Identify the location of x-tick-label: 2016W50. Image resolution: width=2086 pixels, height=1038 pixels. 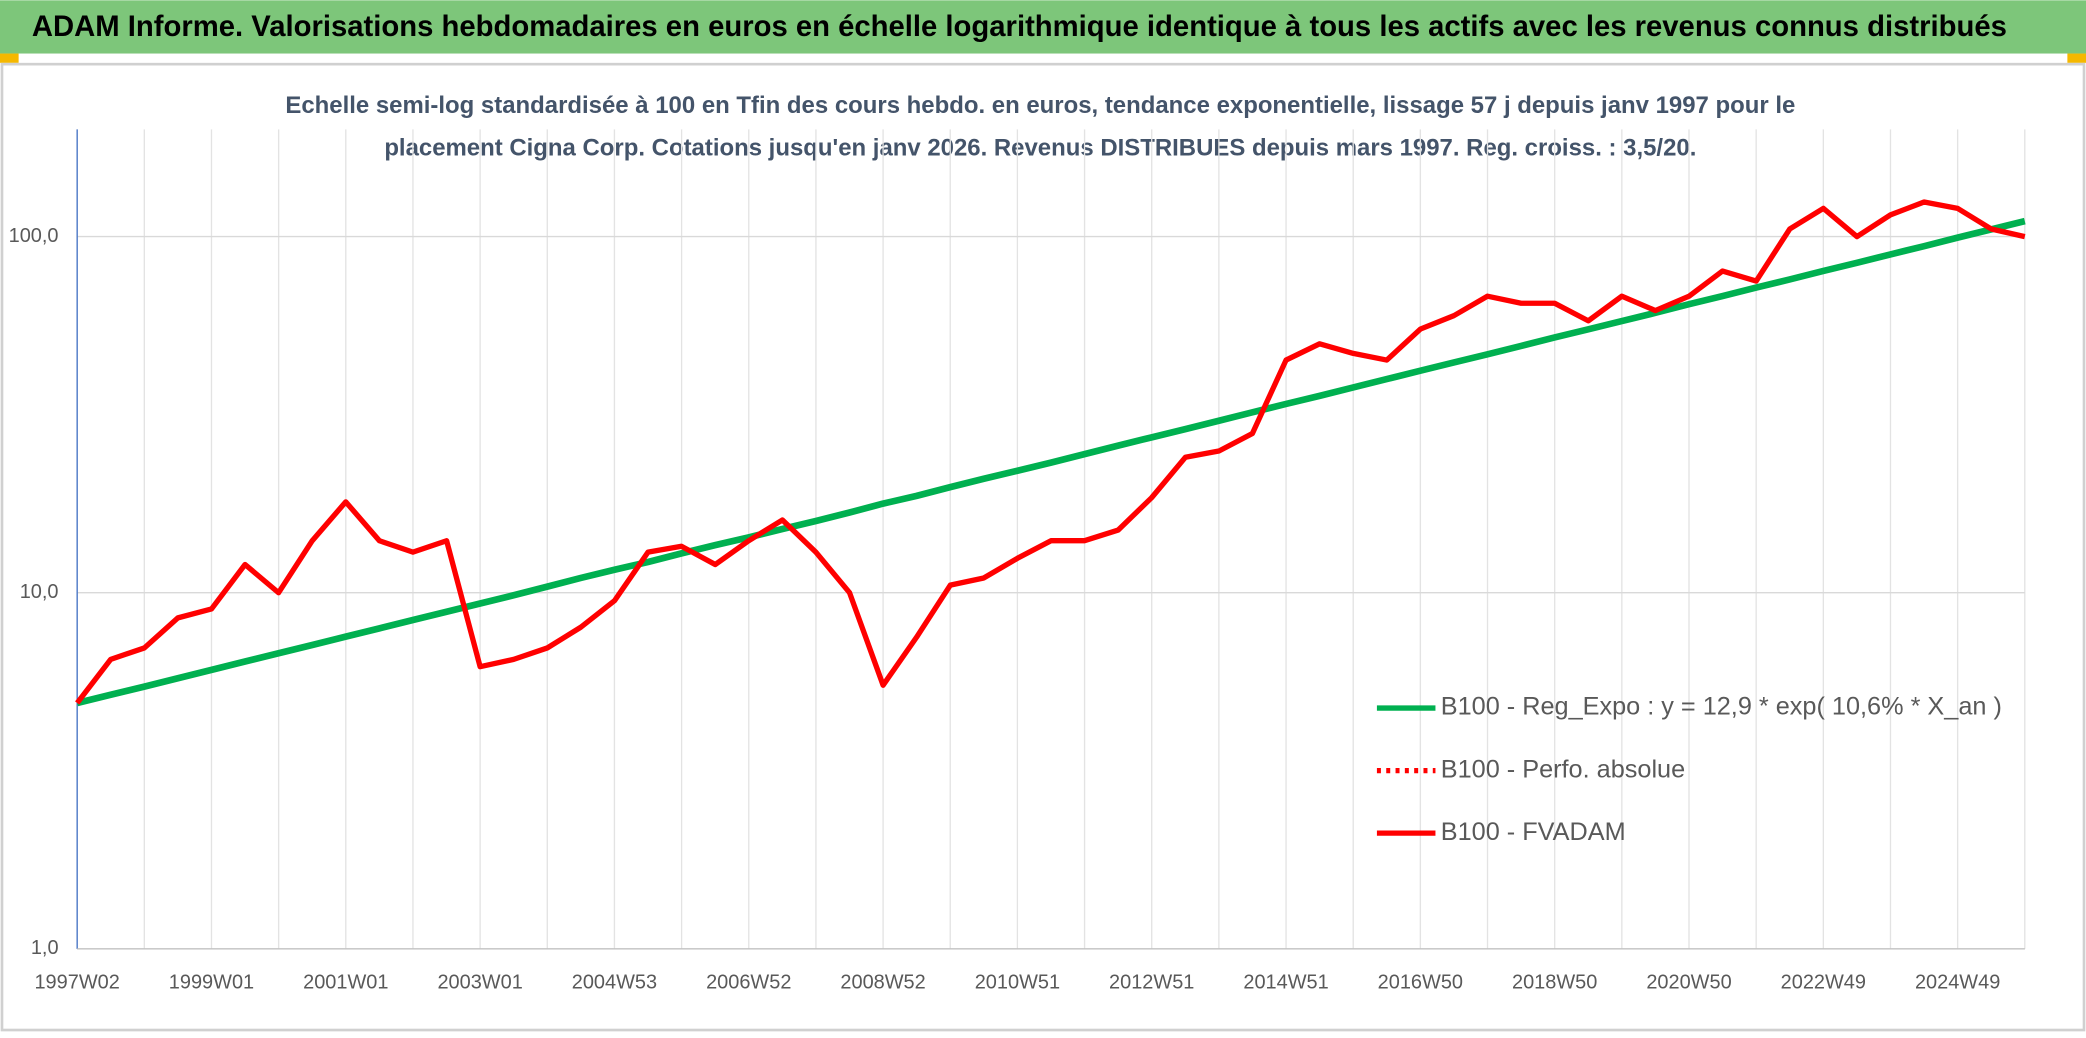
(1420, 983).